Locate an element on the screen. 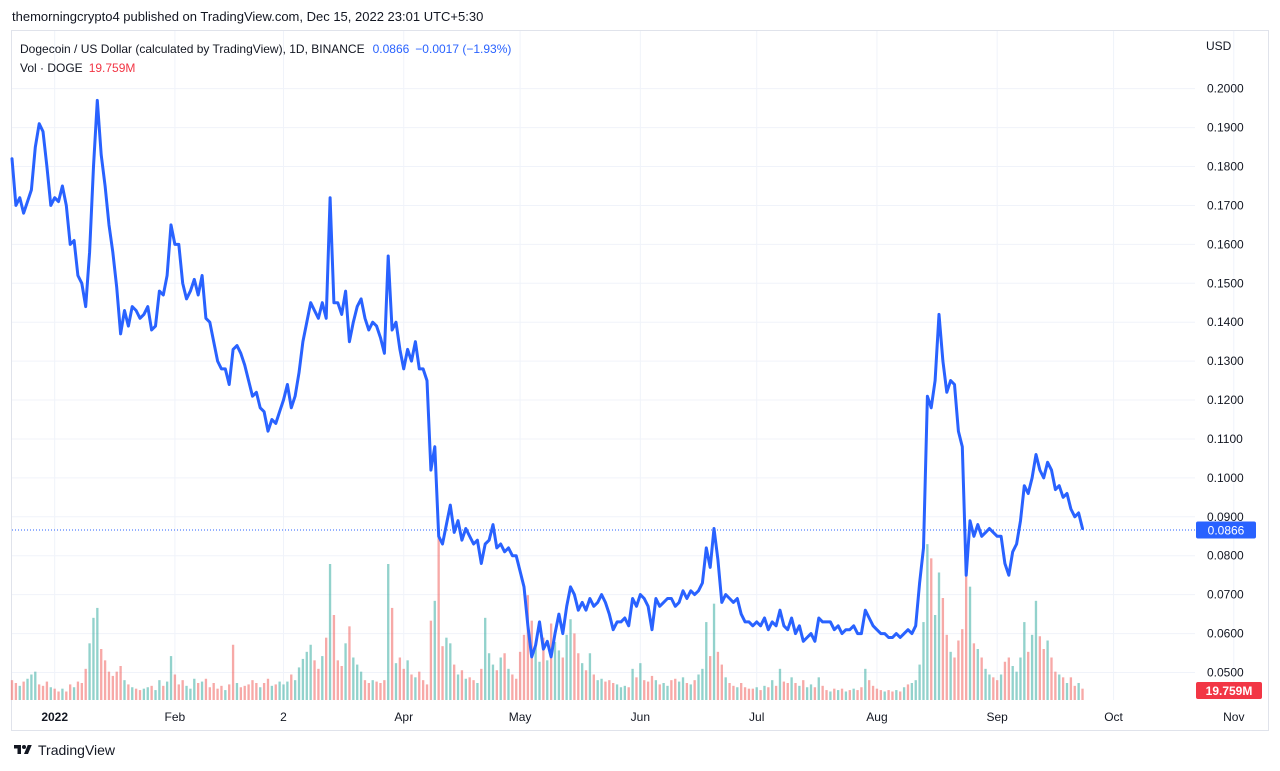 The height and width of the screenshot is (771, 1280). y-tick-label: 0.1800 is located at coordinates (1225, 167).